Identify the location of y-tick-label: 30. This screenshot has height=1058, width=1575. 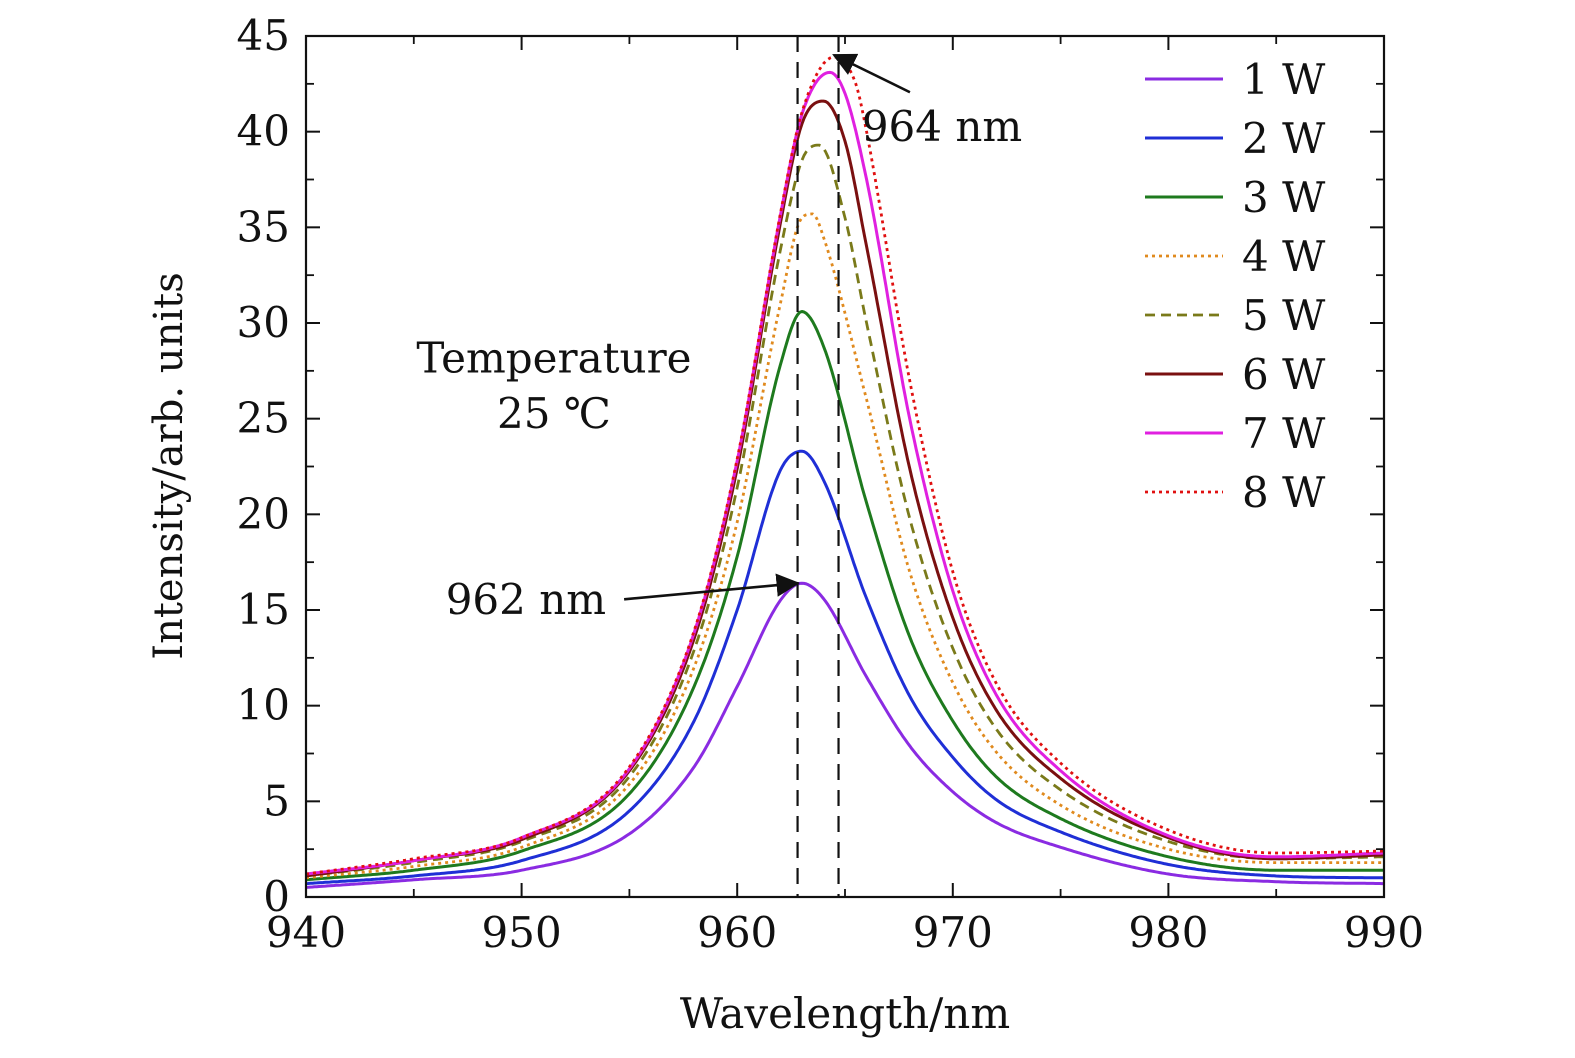
(263, 322).